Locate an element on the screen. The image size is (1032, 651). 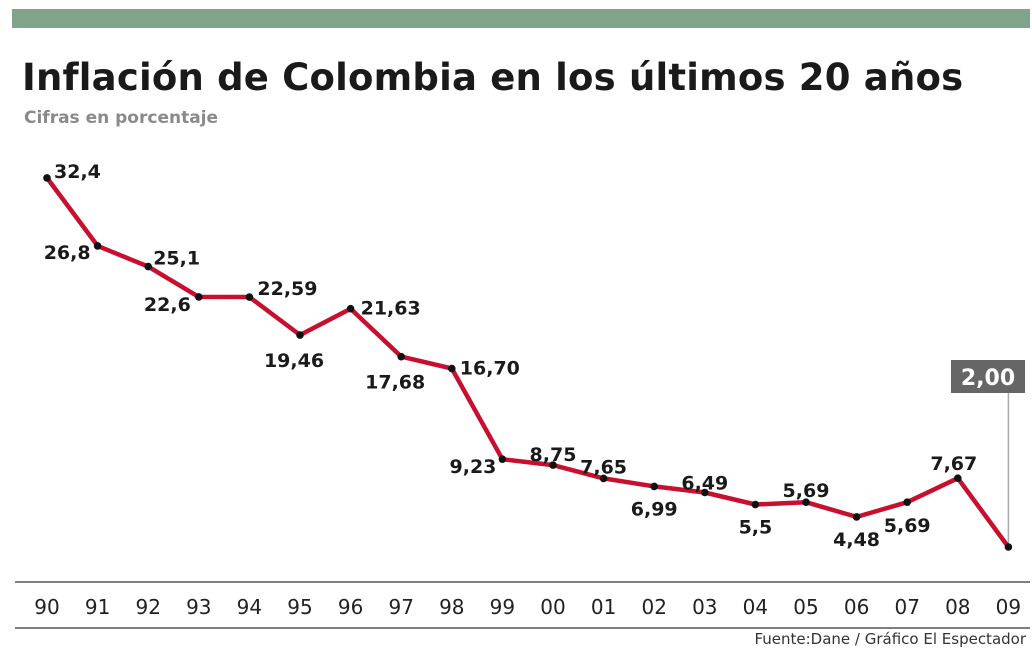
data-label-07: 5,69 is located at coordinates (907, 526).